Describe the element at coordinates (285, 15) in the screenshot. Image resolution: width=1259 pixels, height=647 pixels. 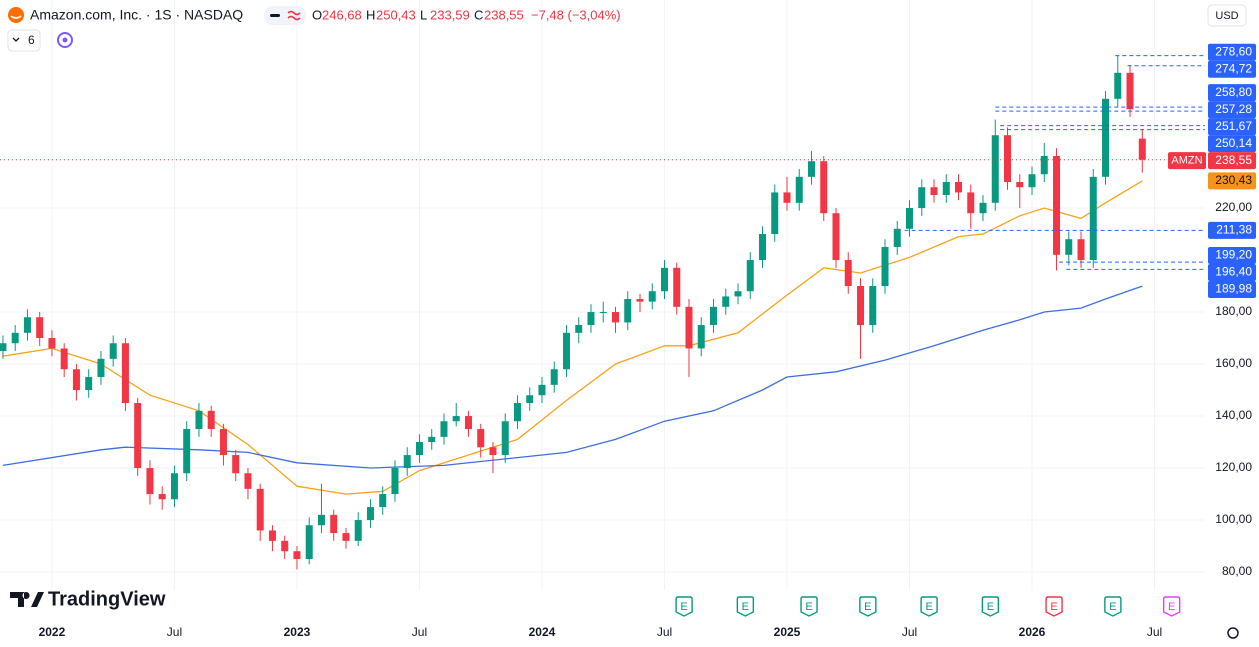
I see `compare-toggle` at that location.